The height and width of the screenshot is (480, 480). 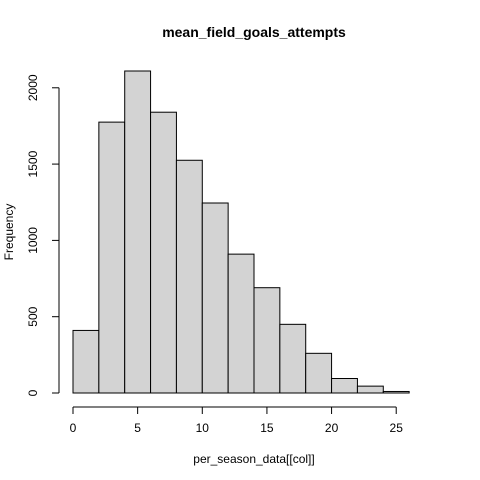 What do you see at coordinates (33, 240) in the screenshot?
I see `y-tick-label: 1000` at bounding box center [33, 240].